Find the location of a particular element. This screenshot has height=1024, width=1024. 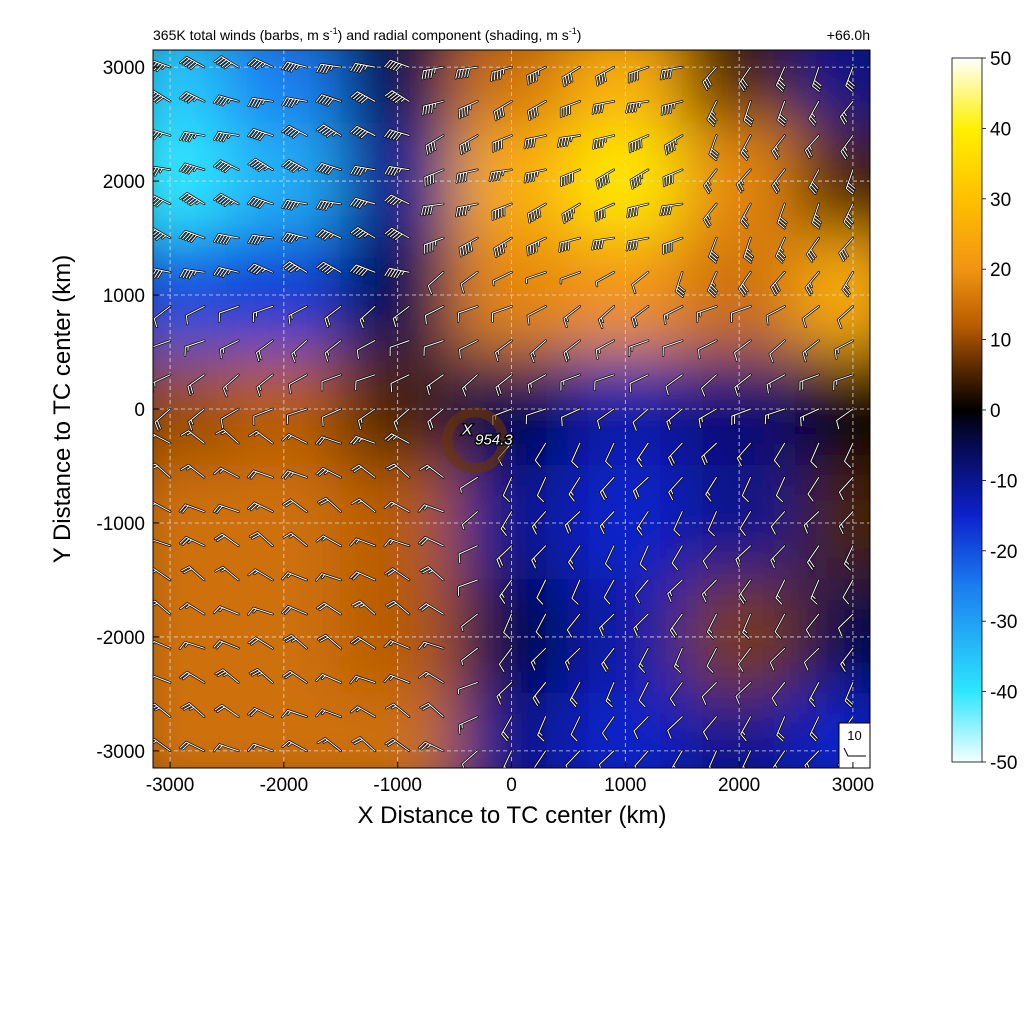

y-tick-label: -2000 is located at coordinates (120, 638).